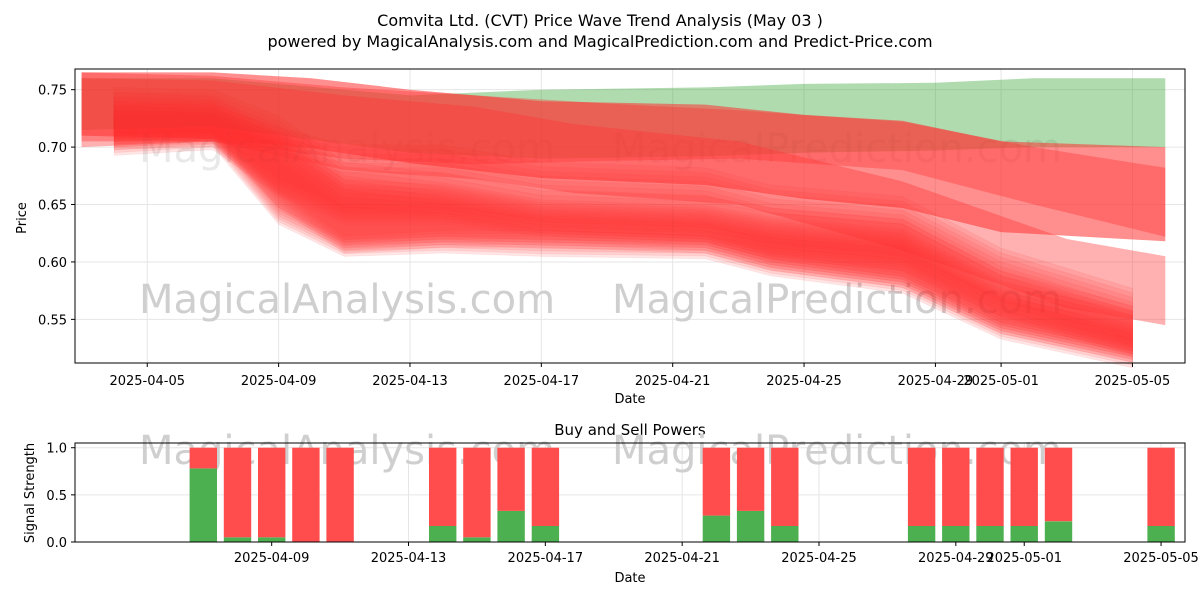 Image resolution: width=1200 pixels, height=600 pixels. Describe the element at coordinates (936, 381) in the screenshot. I see `price-x-tick-label: 2025-04-29` at that location.